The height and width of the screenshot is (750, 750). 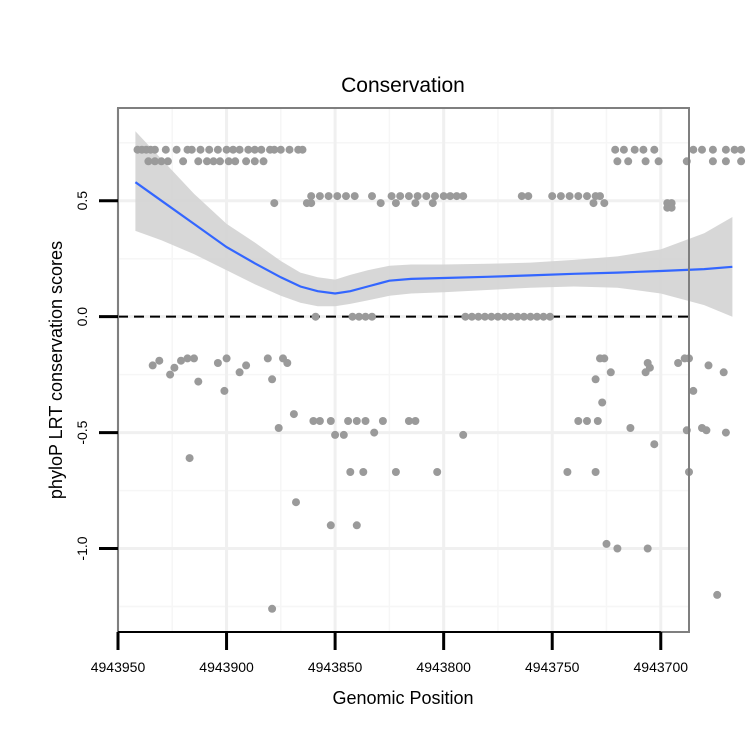 What do you see at coordinates (402, 698) in the screenshot?
I see `x-axis-title: Genomic Position` at bounding box center [402, 698].